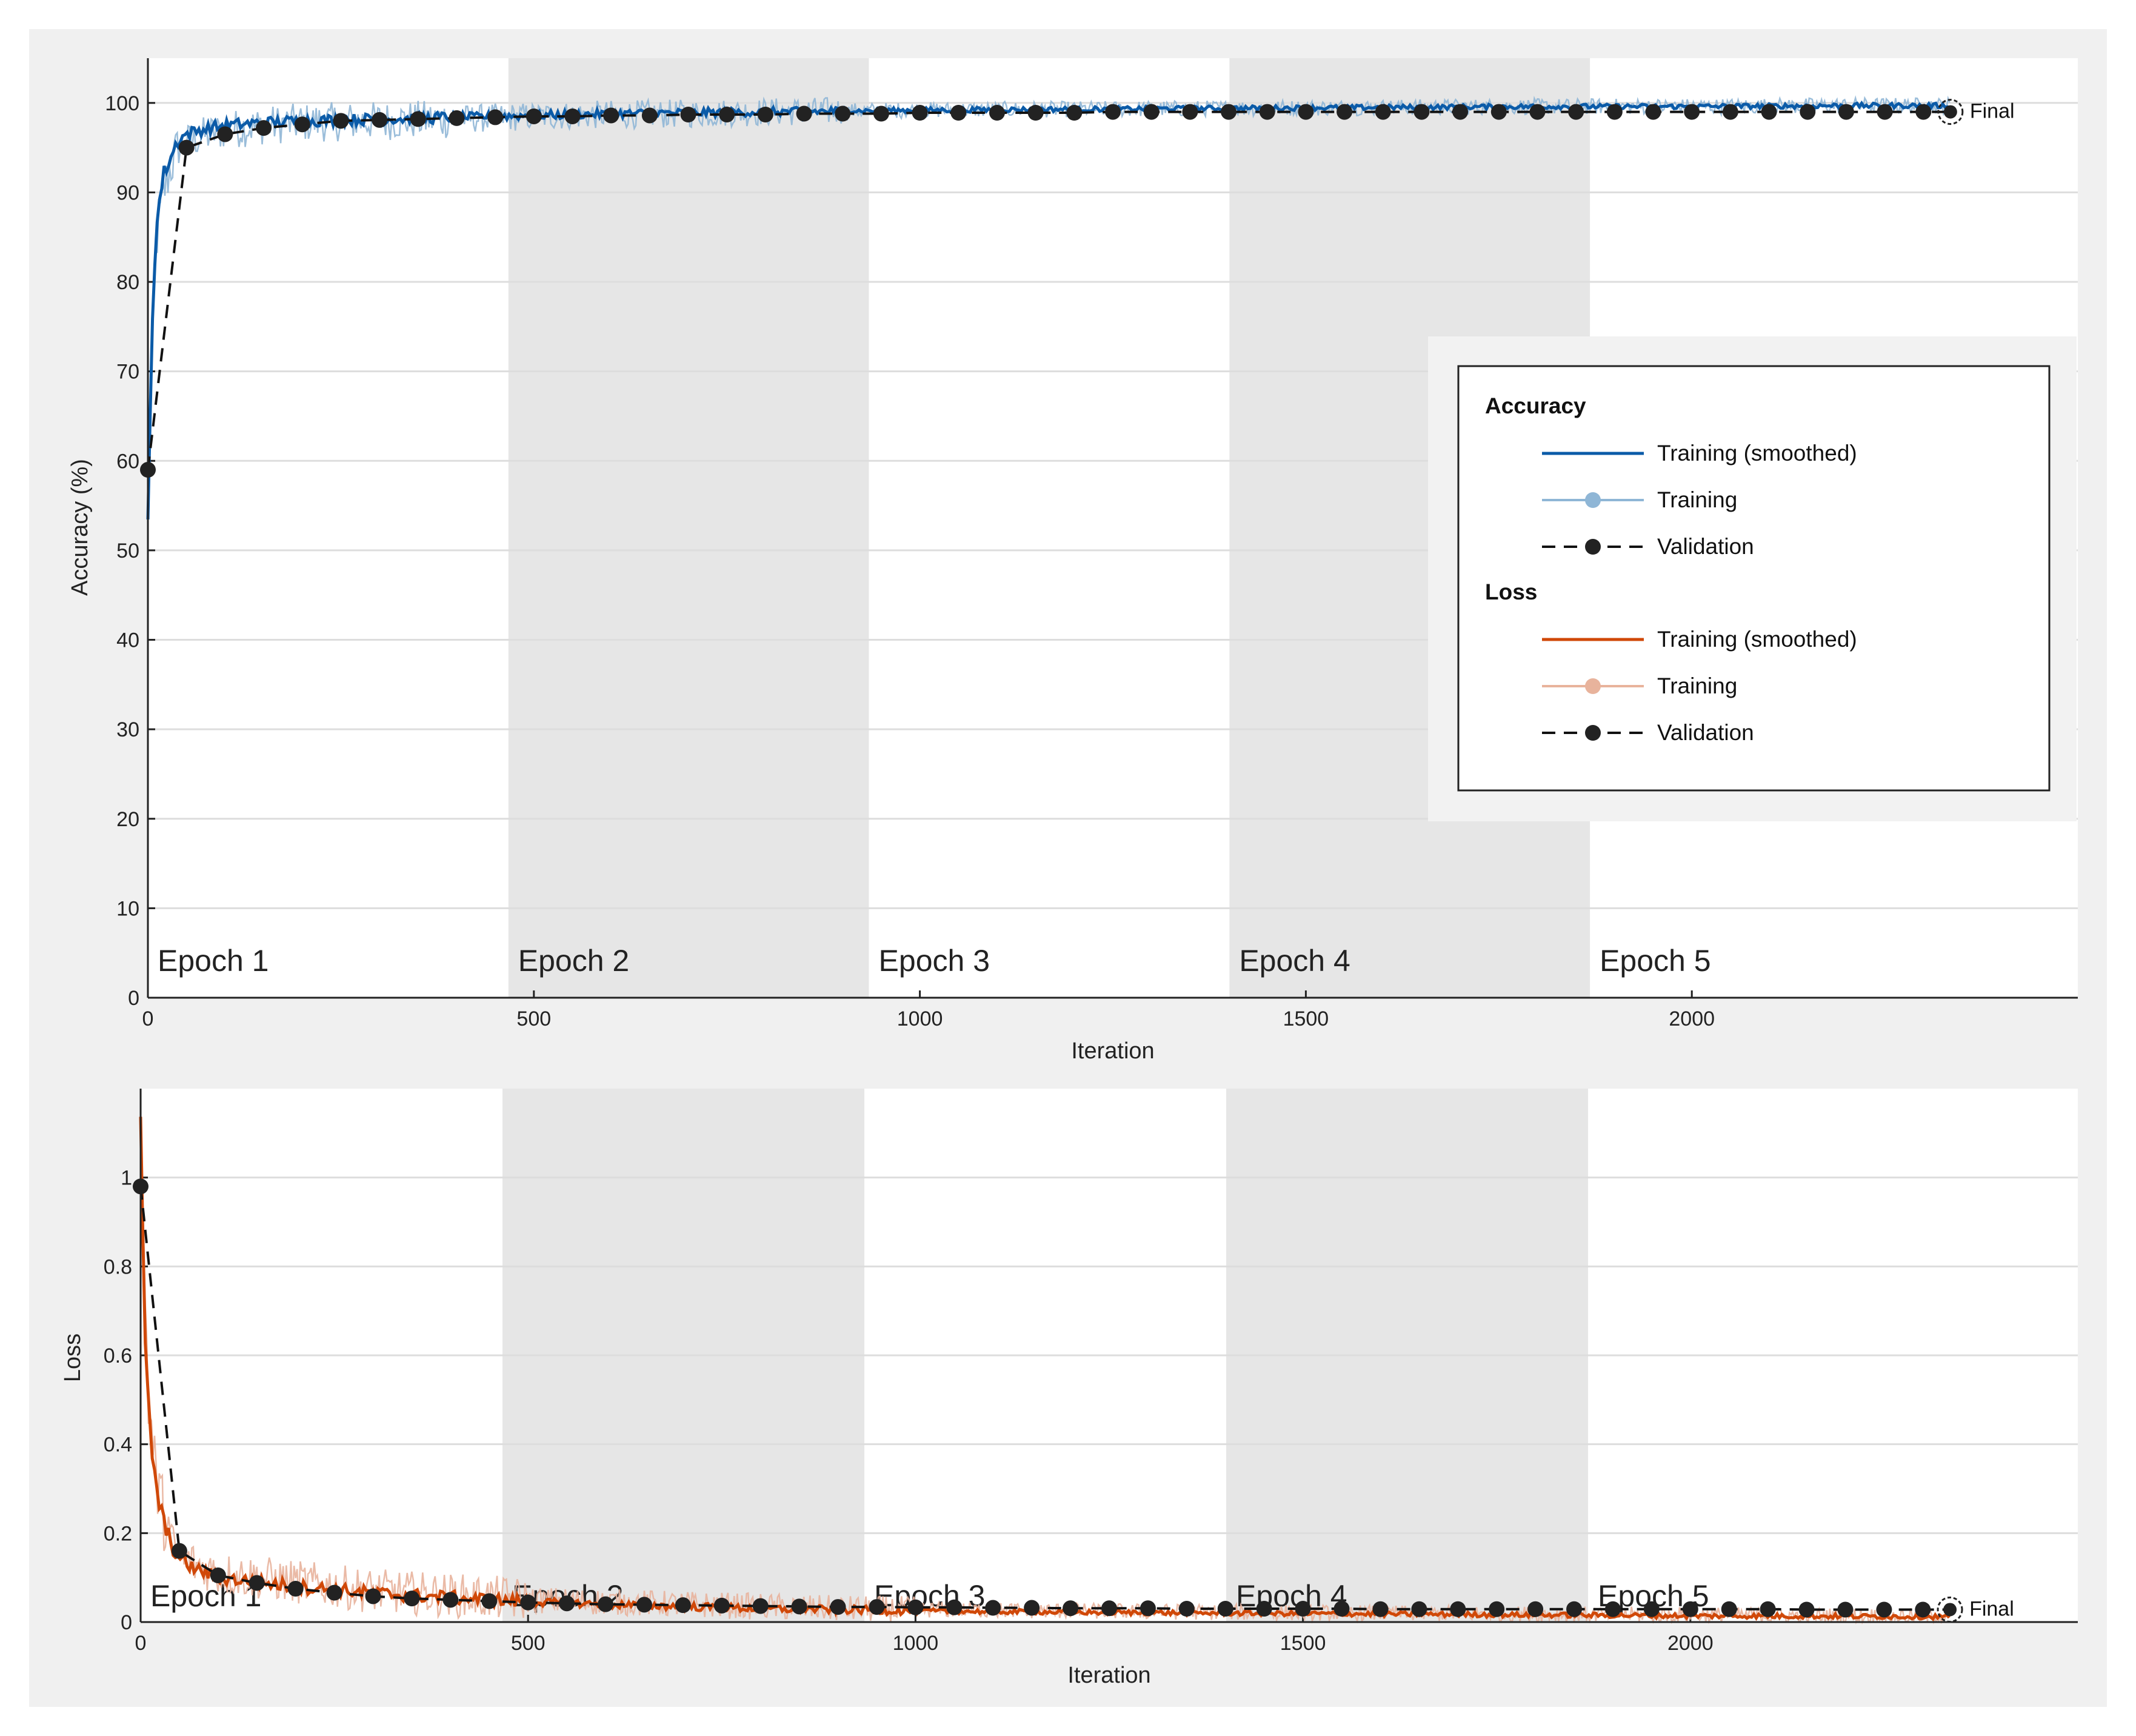  I want to click on y-tick-label: 0.6, so click(118, 1356).